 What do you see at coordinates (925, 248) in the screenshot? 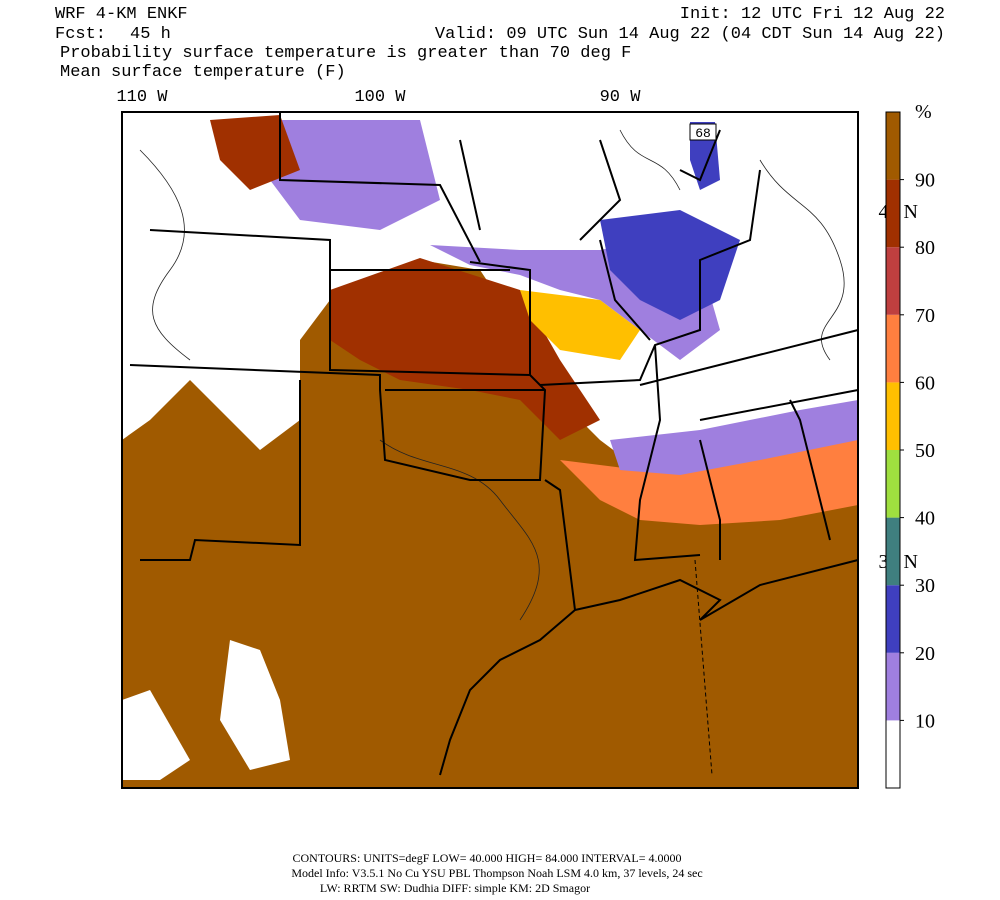
I see `colorbar-label: 80` at bounding box center [925, 248].